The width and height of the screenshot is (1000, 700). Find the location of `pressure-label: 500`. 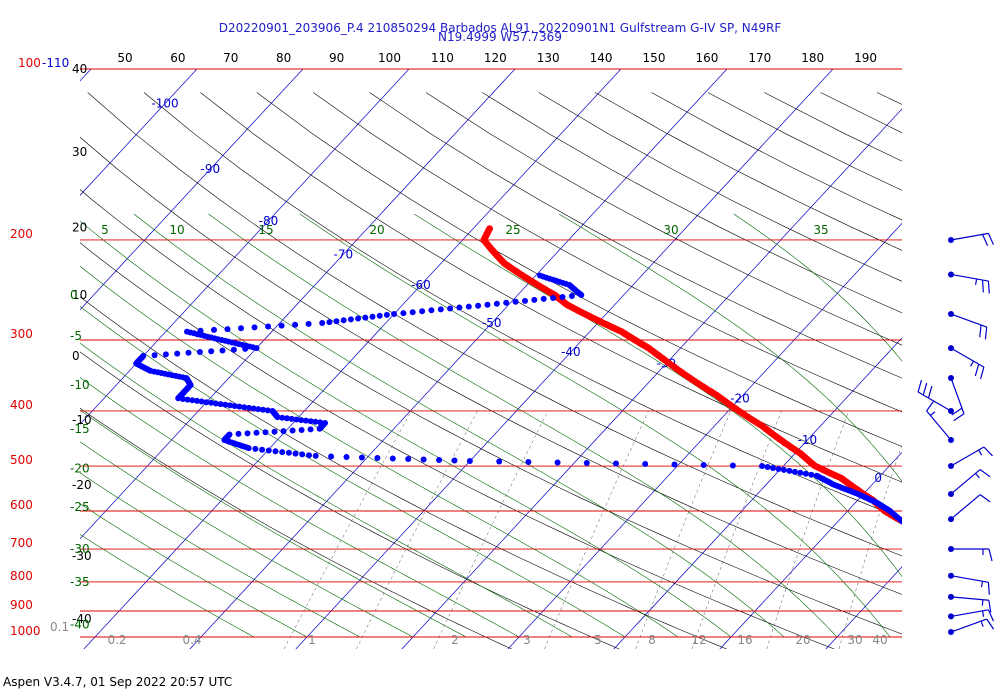

pressure-label: 500 is located at coordinates (21, 460).